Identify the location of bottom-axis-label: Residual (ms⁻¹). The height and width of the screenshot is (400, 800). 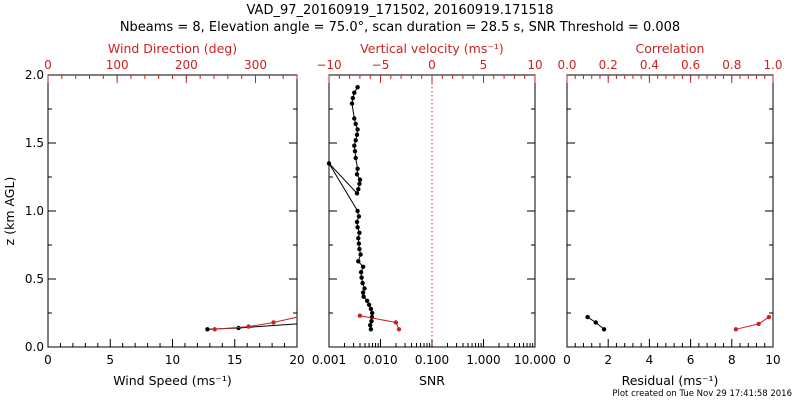
(670, 380).